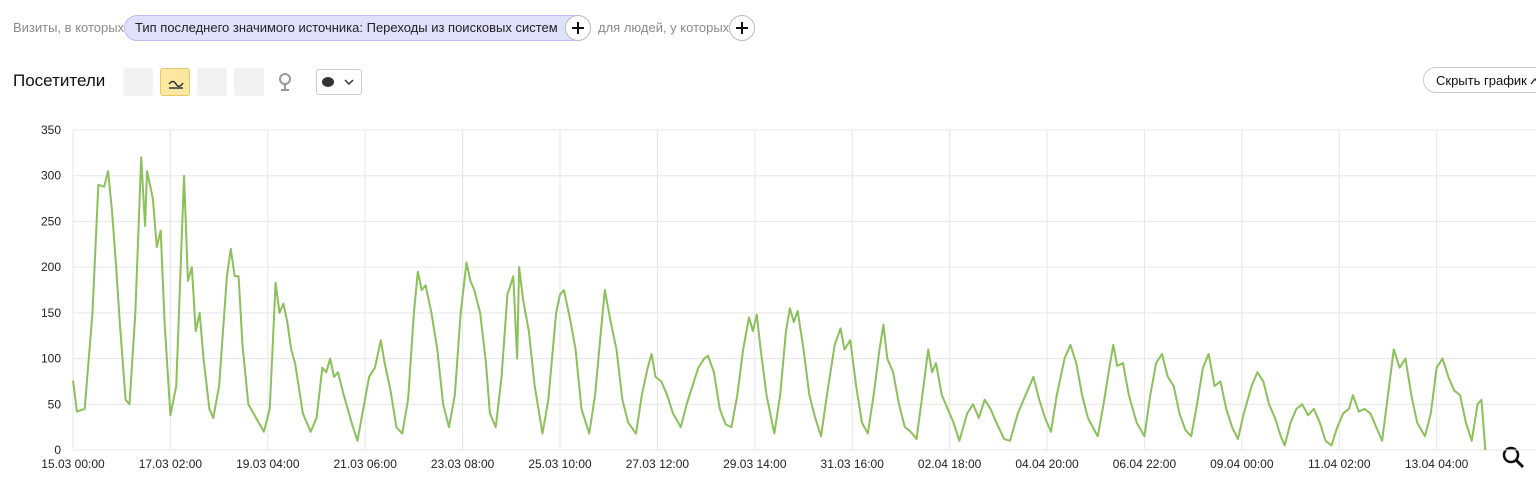 The height and width of the screenshot is (478, 1536). I want to click on chevron, so click(1533, 81).